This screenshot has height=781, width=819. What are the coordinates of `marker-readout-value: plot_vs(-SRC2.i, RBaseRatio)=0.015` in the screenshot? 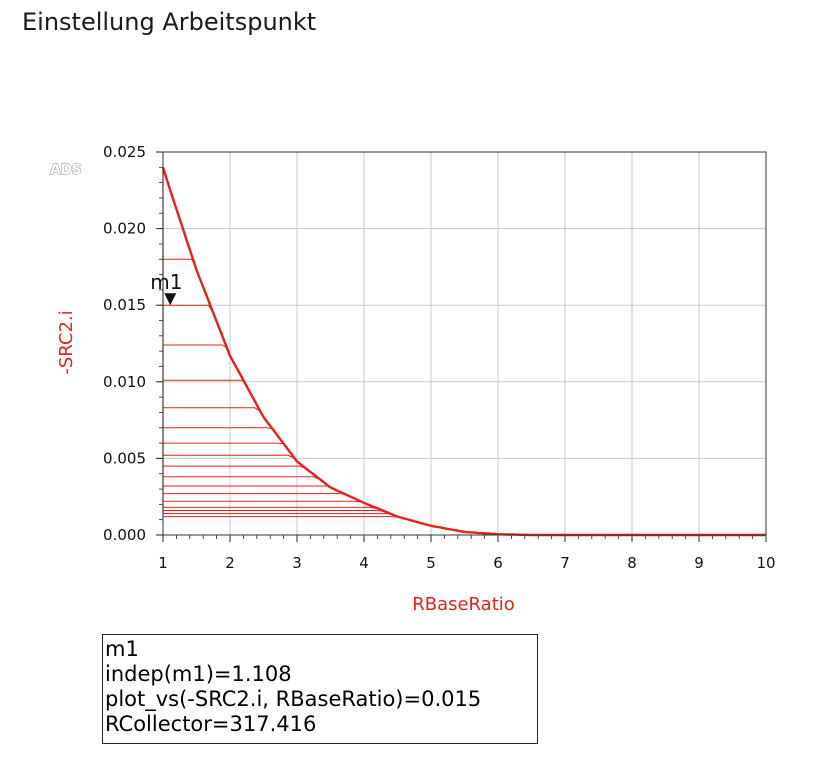 It's located at (293, 699).